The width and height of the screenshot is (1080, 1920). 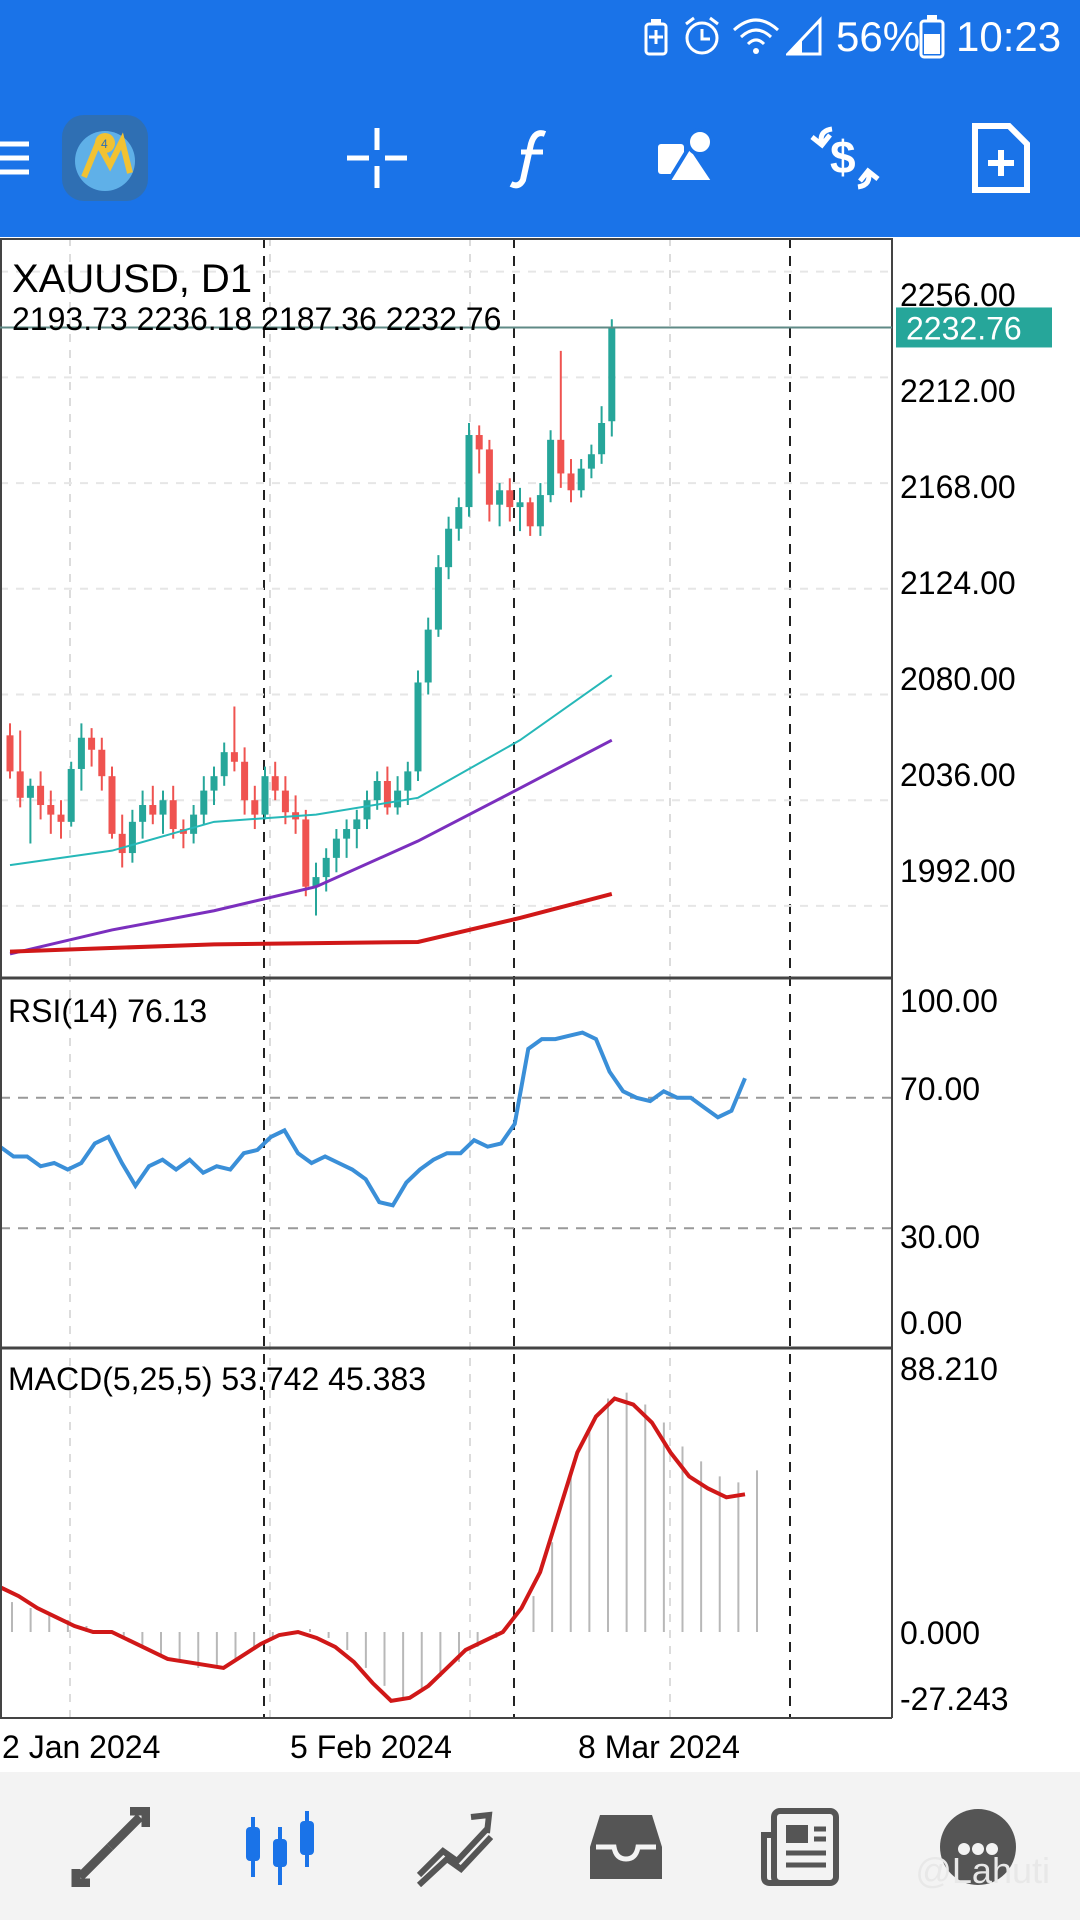 I want to click on history-icon, so click(x=626, y=1847).